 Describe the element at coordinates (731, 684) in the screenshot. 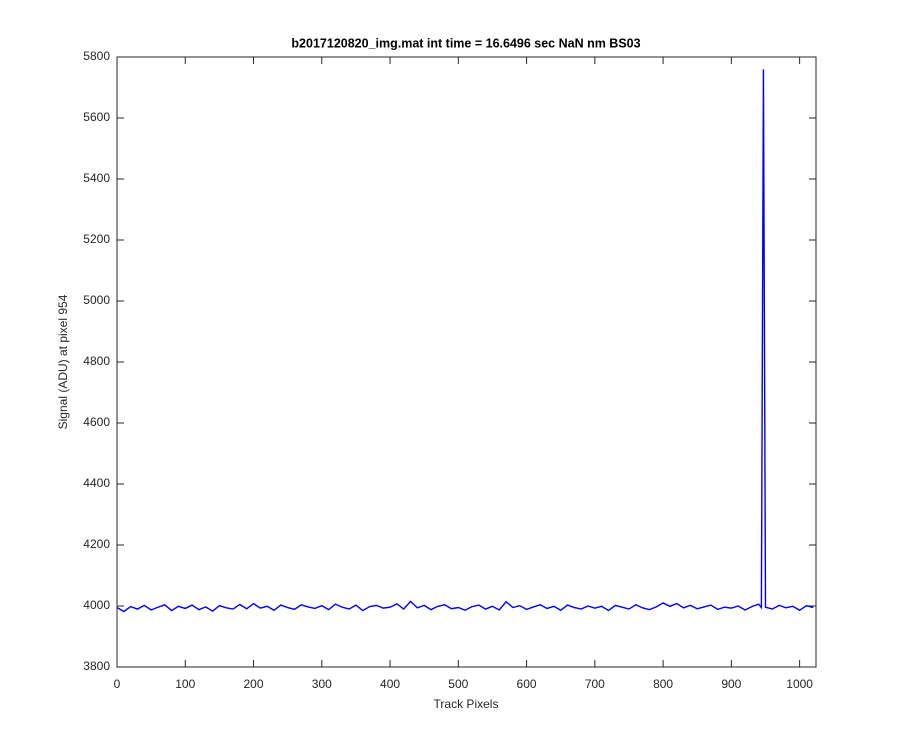

I see `x-tick-label: 900` at that location.